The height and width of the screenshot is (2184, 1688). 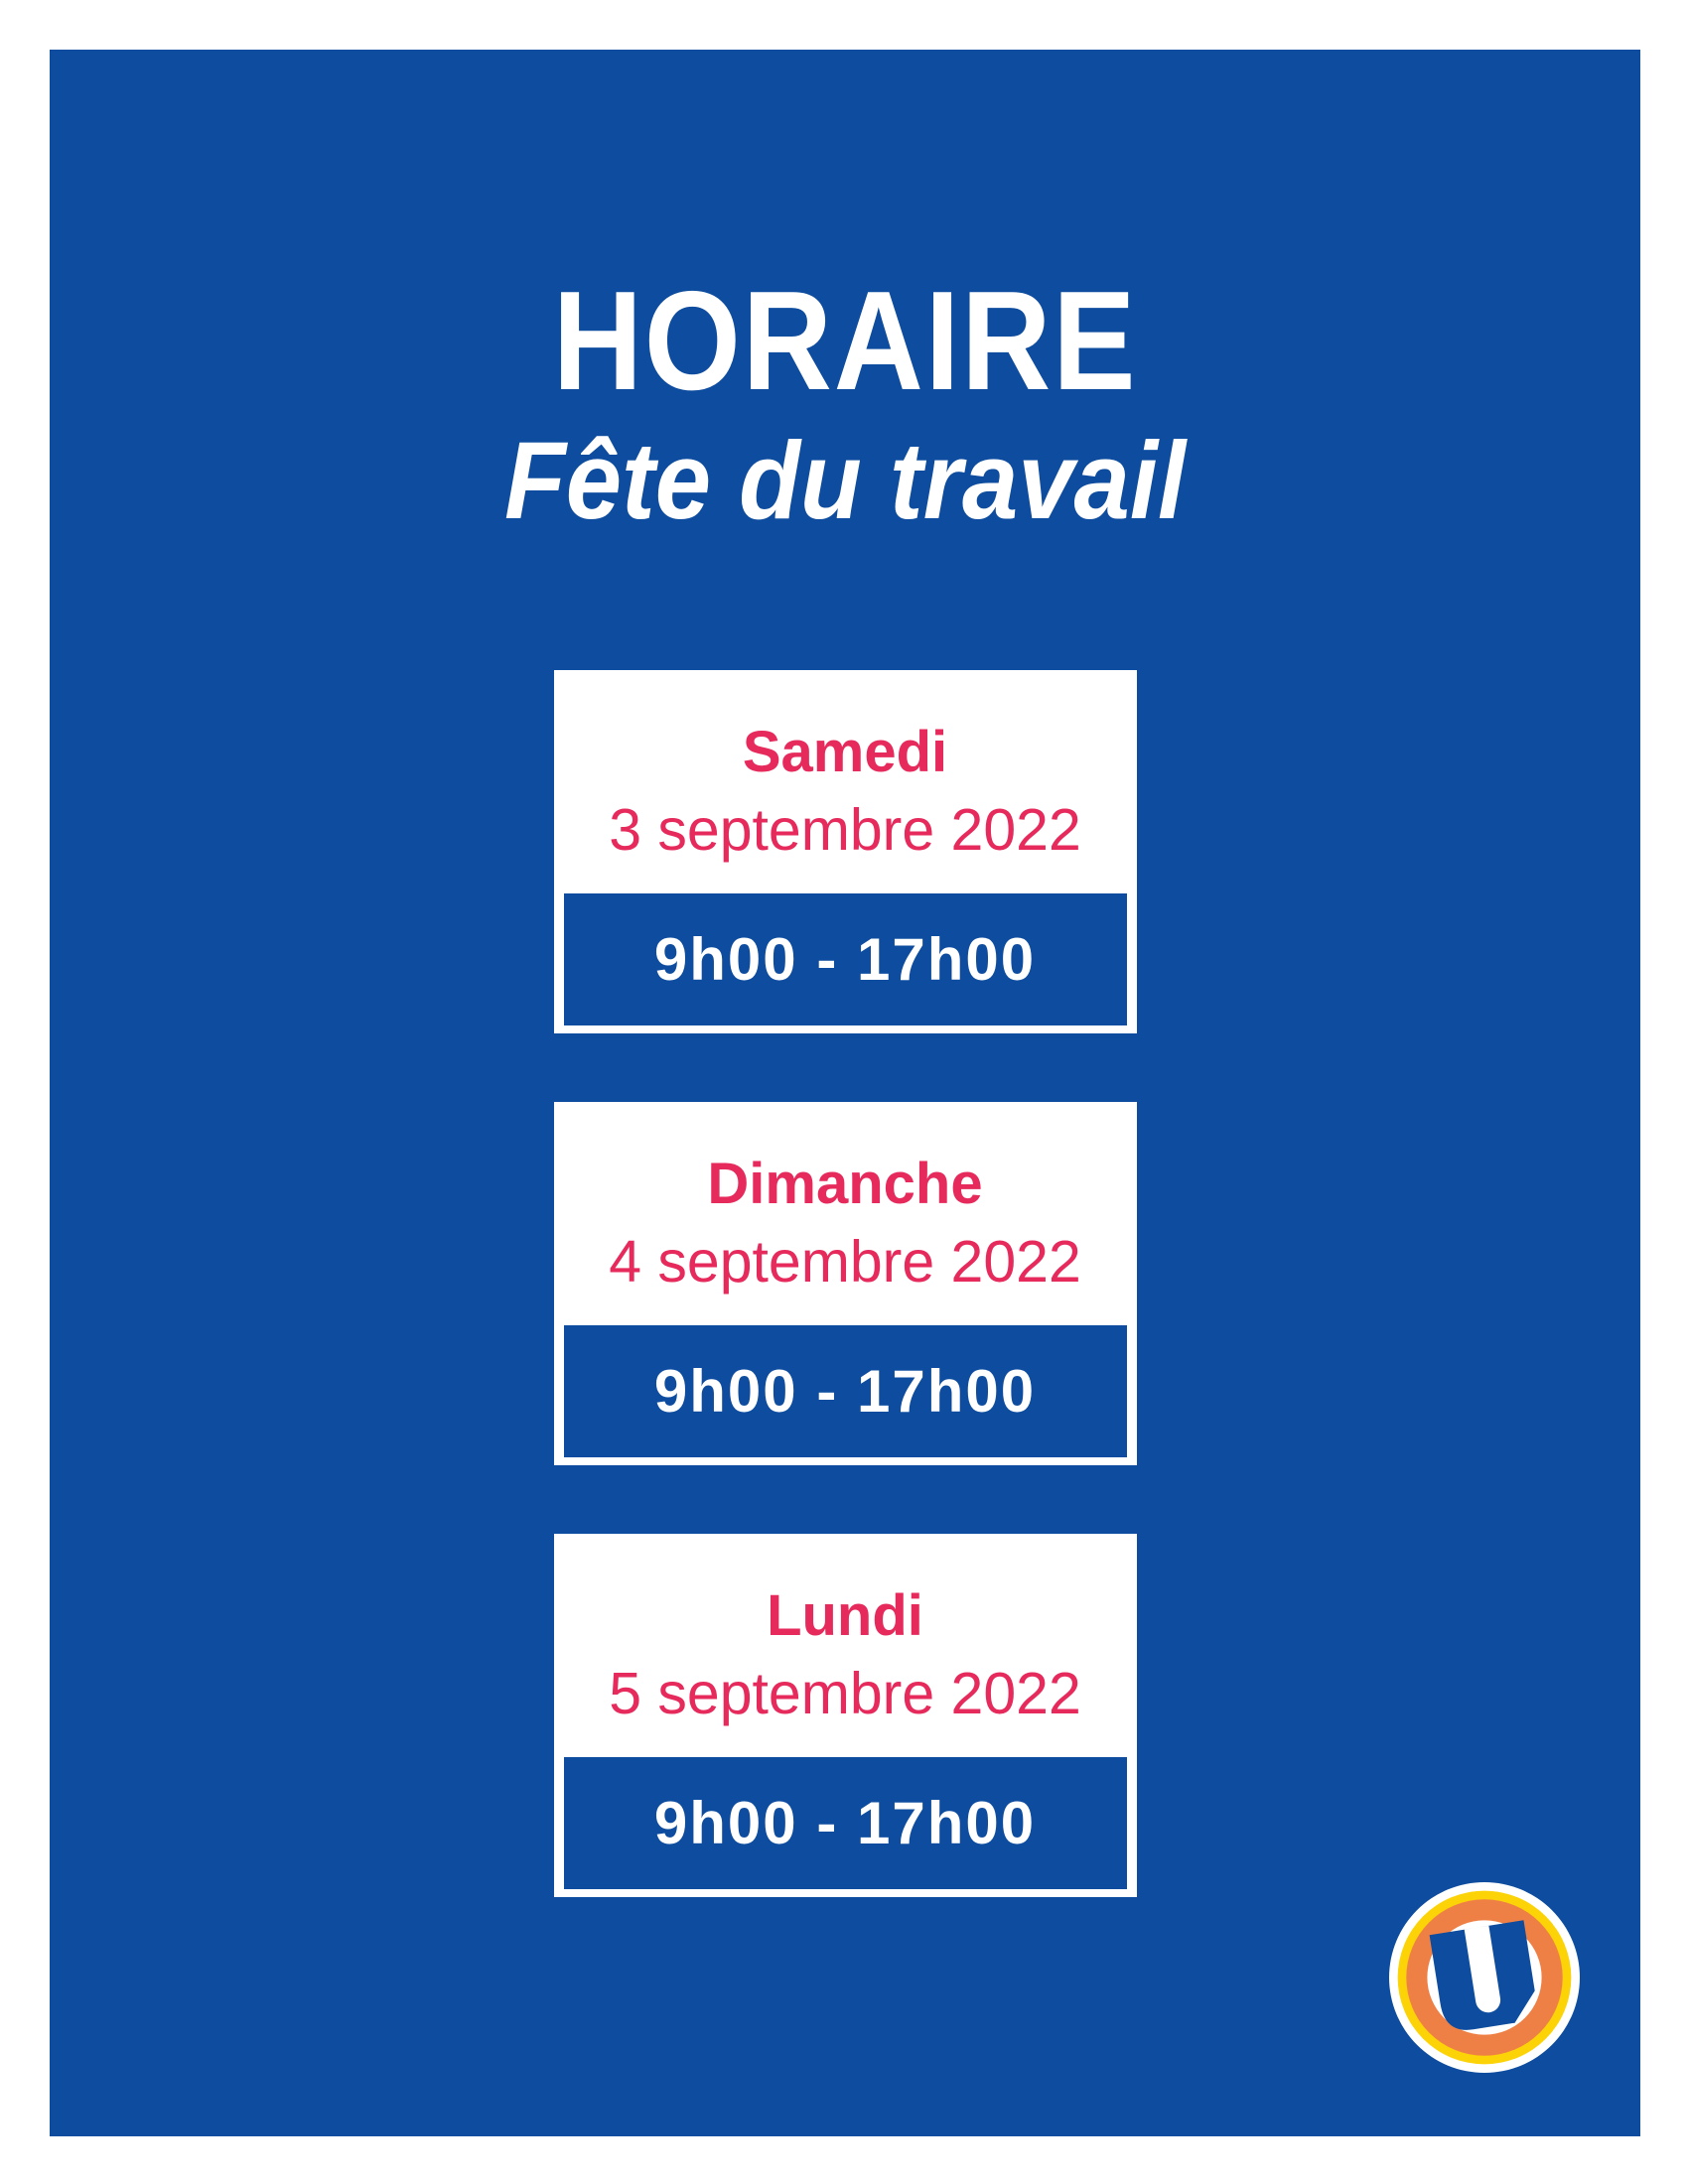 What do you see at coordinates (845, 1615) in the screenshot?
I see `day-label: Lundi` at bounding box center [845, 1615].